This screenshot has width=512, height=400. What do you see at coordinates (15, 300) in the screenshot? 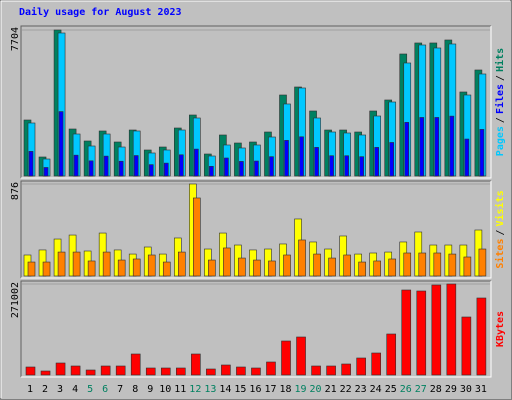
I see `y-tick-label: 271002` at bounding box center [15, 300].